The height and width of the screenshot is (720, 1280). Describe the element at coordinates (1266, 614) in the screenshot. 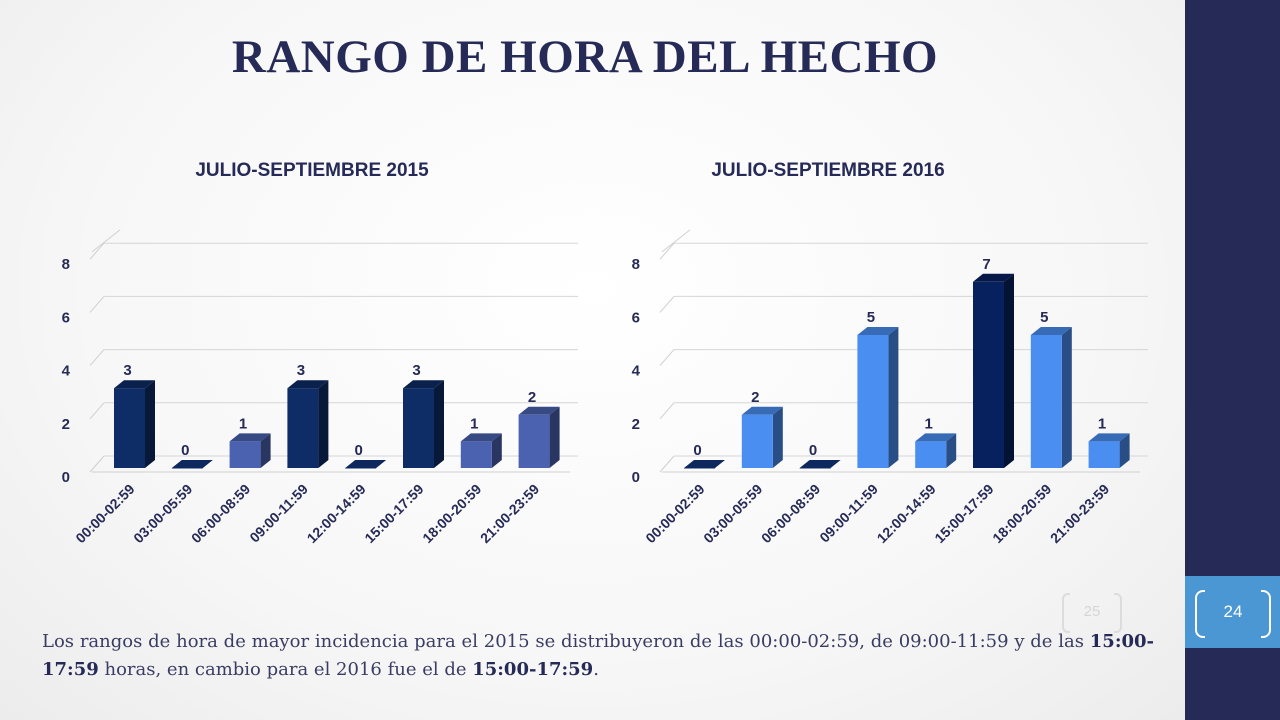

I see `page-bracket-right` at that location.